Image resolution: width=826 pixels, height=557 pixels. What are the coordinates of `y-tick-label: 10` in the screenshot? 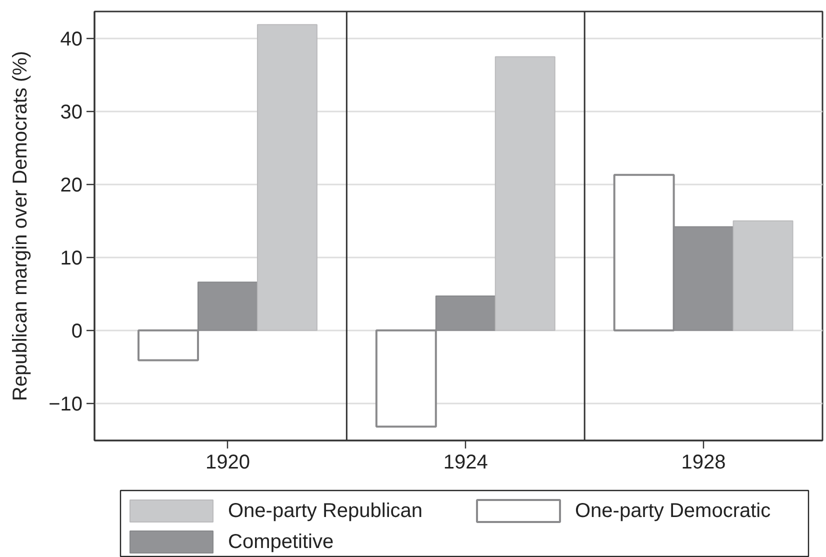 It's located at (71, 258).